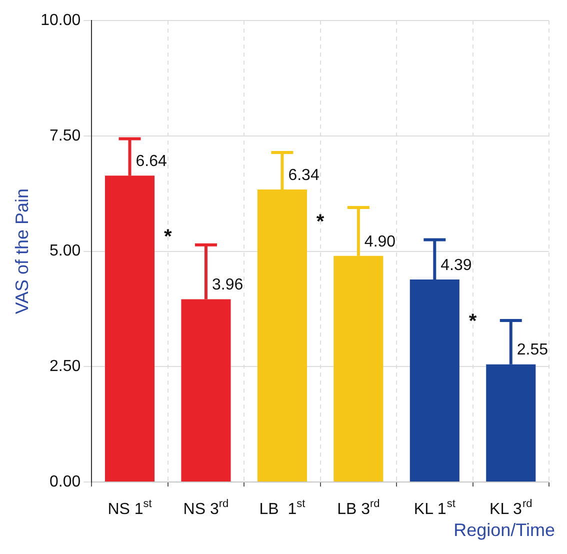 This screenshot has width=567, height=554. I want to click on y-tick-label: 10.00, so click(60, 21).